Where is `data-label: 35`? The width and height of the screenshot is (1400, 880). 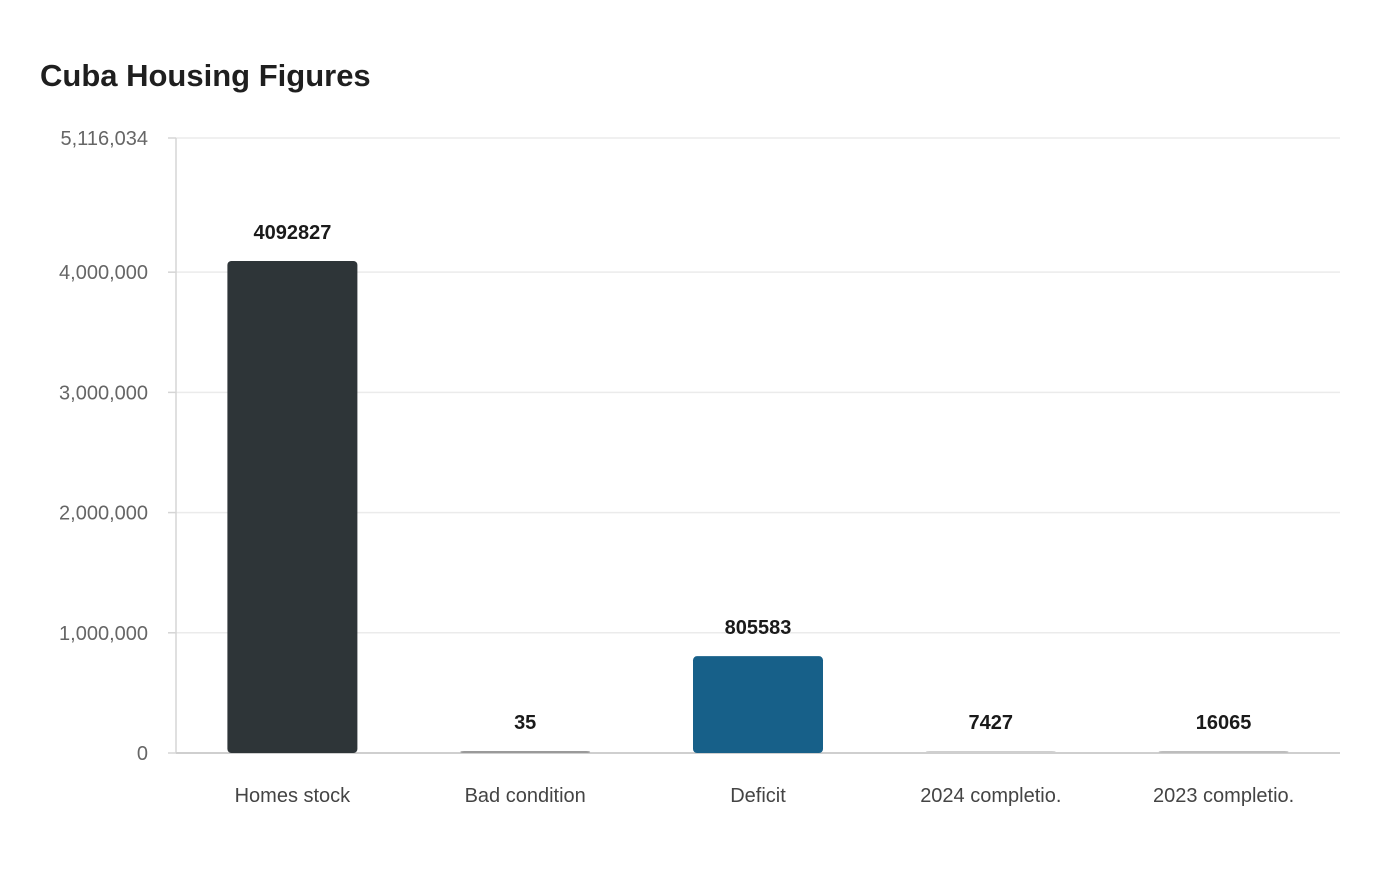 data-label: 35 is located at coordinates (525, 723).